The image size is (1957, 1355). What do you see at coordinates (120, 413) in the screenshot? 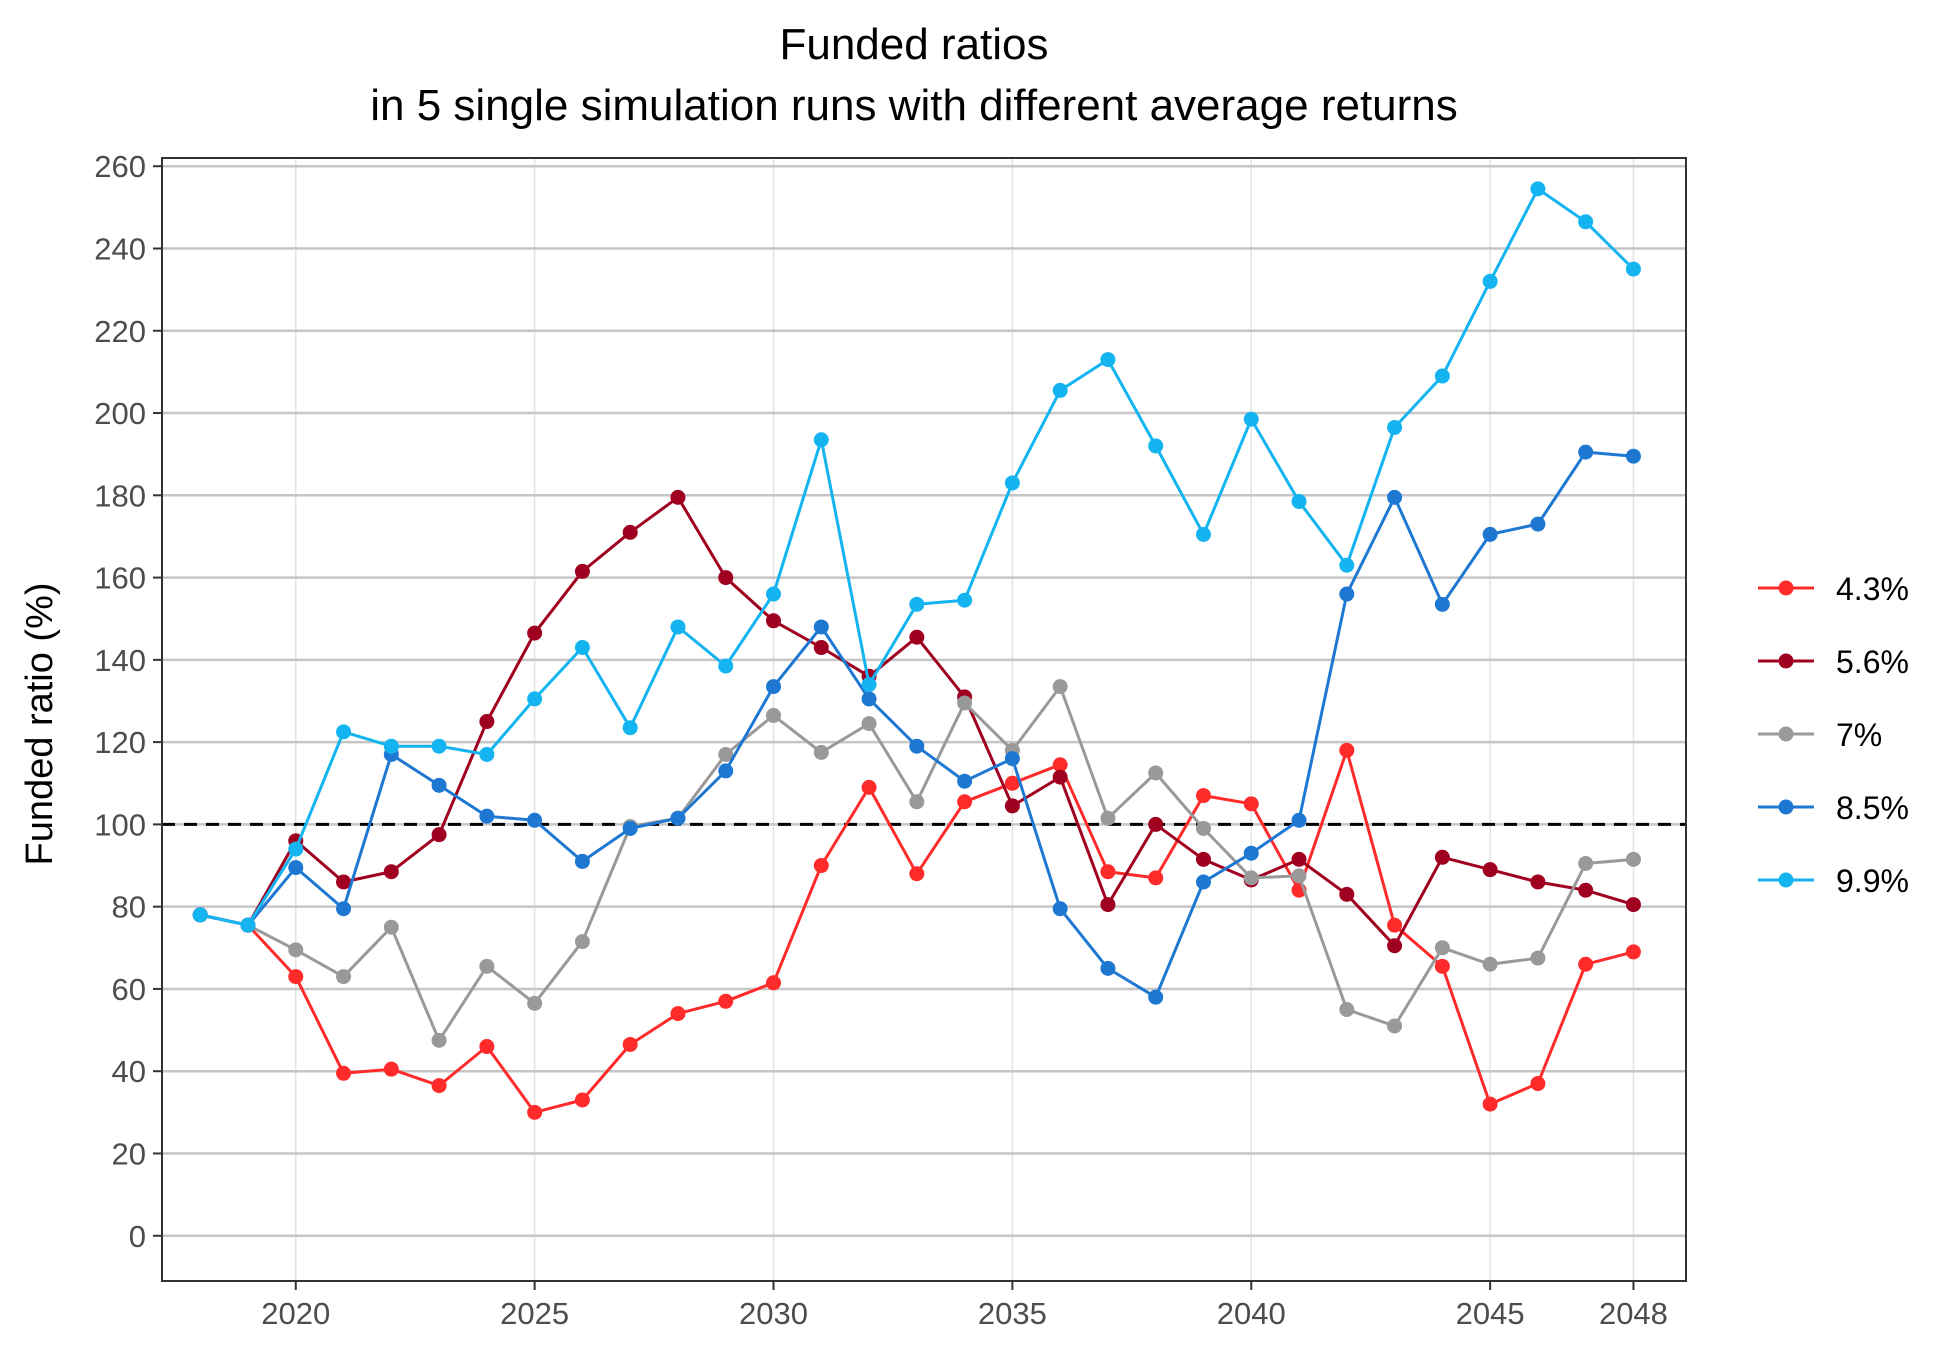
I see `y-tick-label: 200` at bounding box center [120, 413].